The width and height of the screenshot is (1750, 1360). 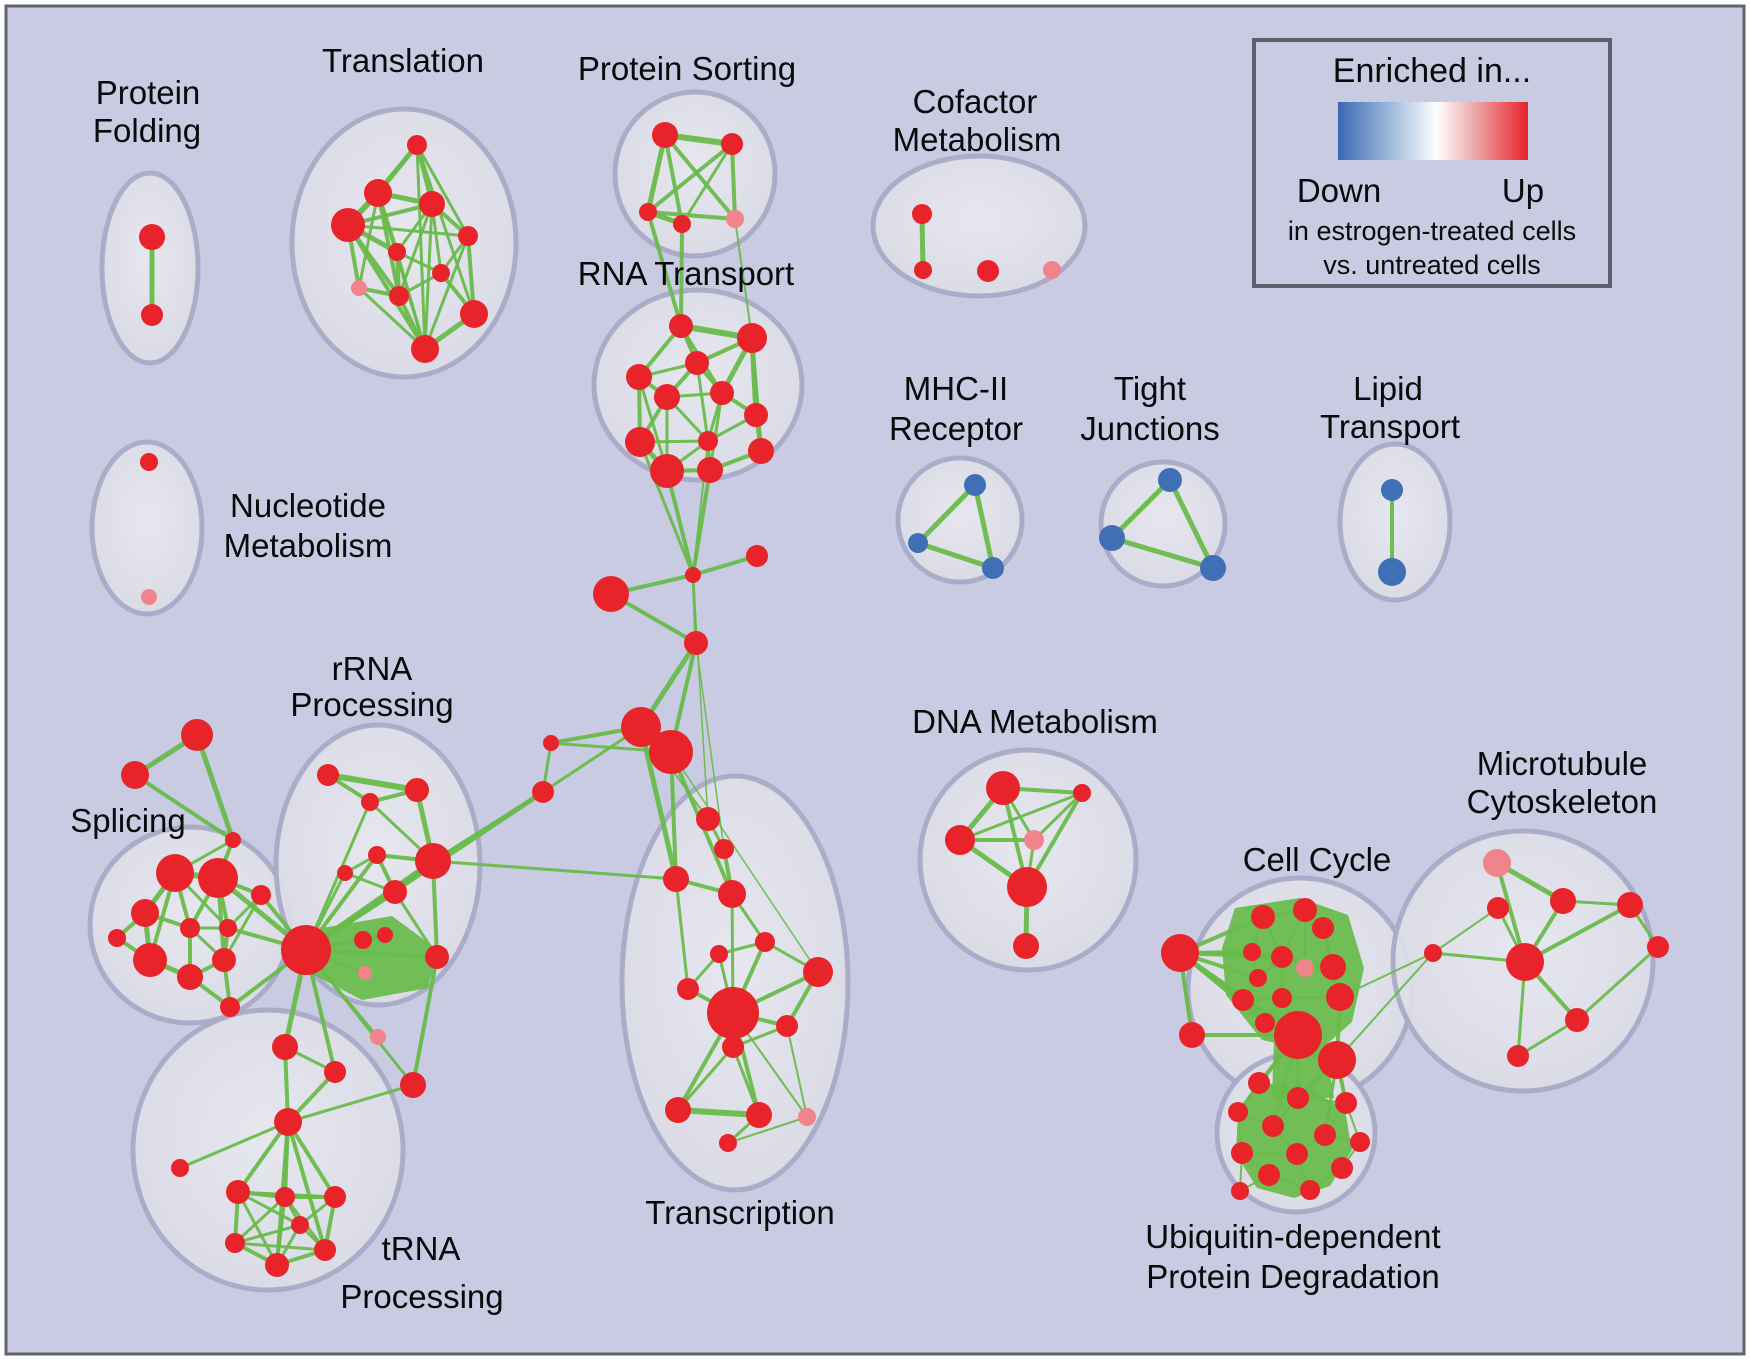 What do you see at coordinates (190, 977) in the screenshot?
I see `gene-set-node-L8` at bounding box center [190, 977].